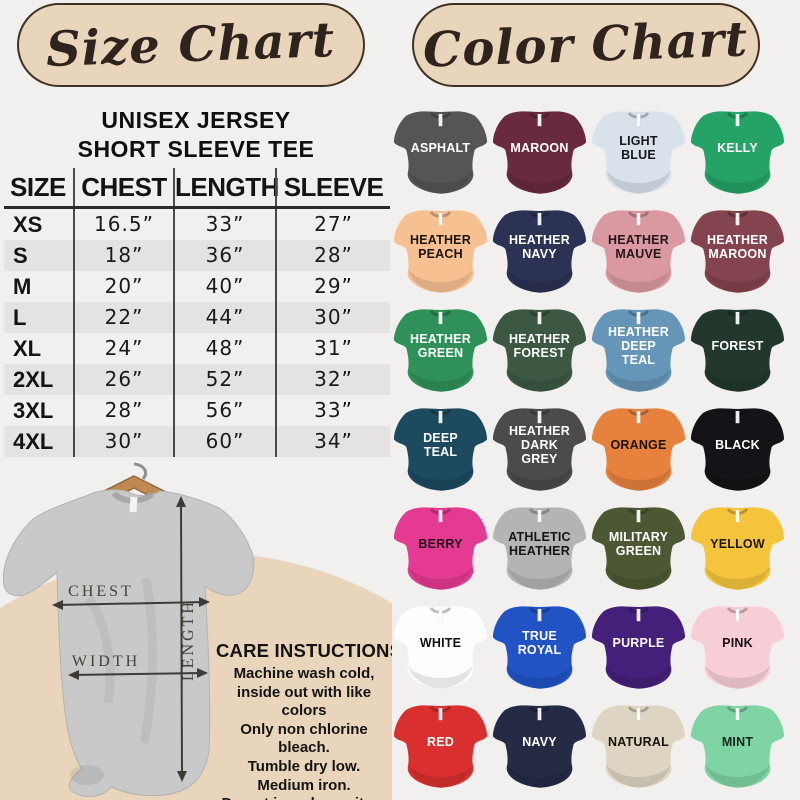  I want to click on size-cell: 4XL, so click(33, 441).